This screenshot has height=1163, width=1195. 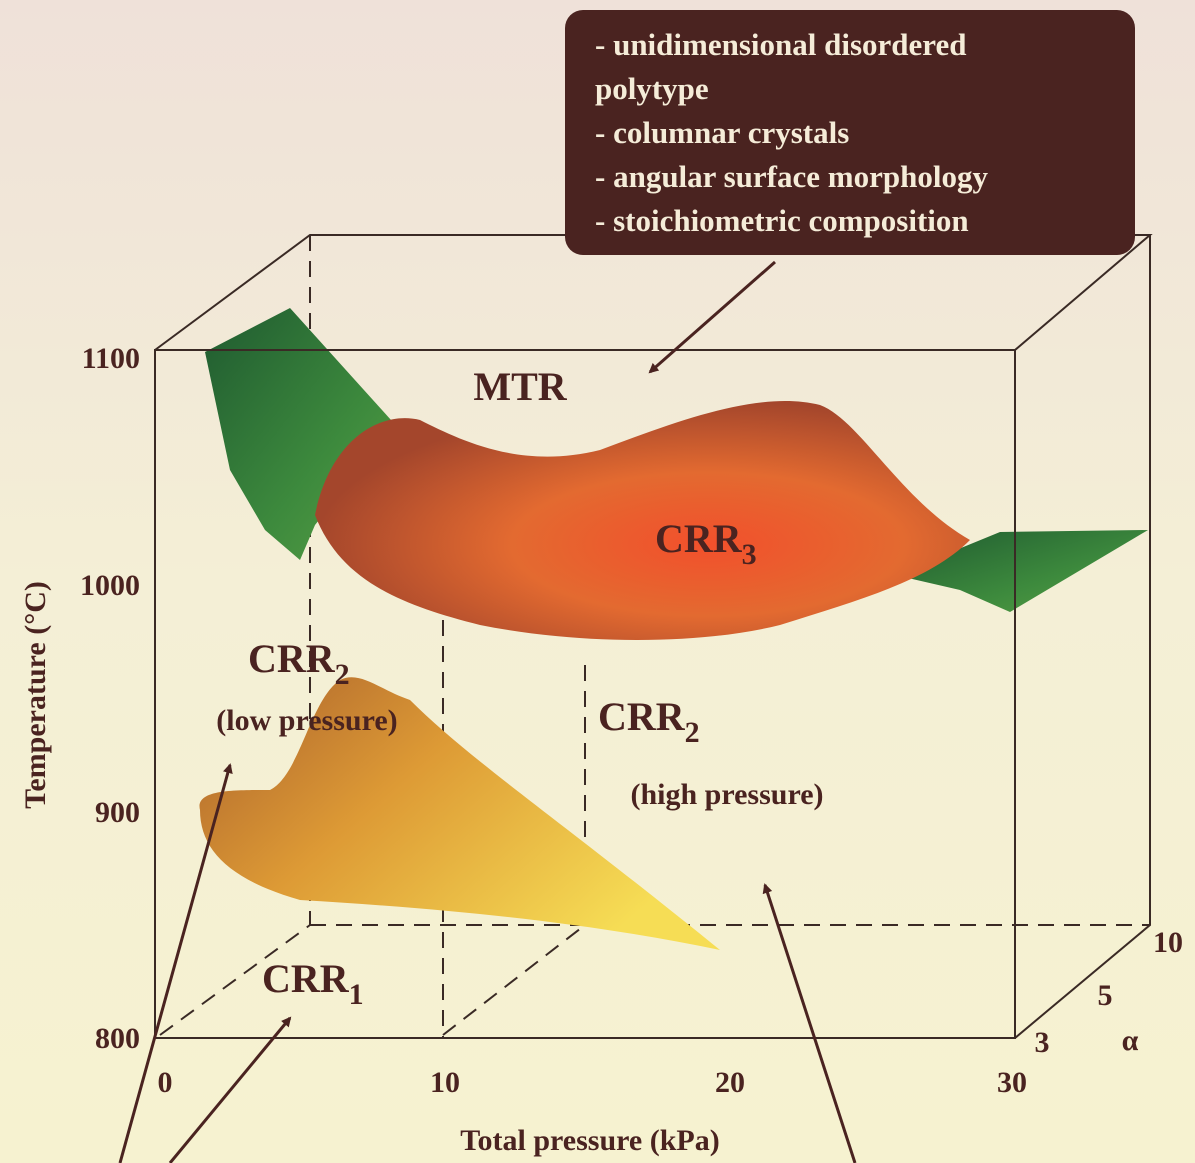 What do you see at coordinates (642, 520) in the screenshot?
I see `crr3-surface` at bounding box center [642, 520].